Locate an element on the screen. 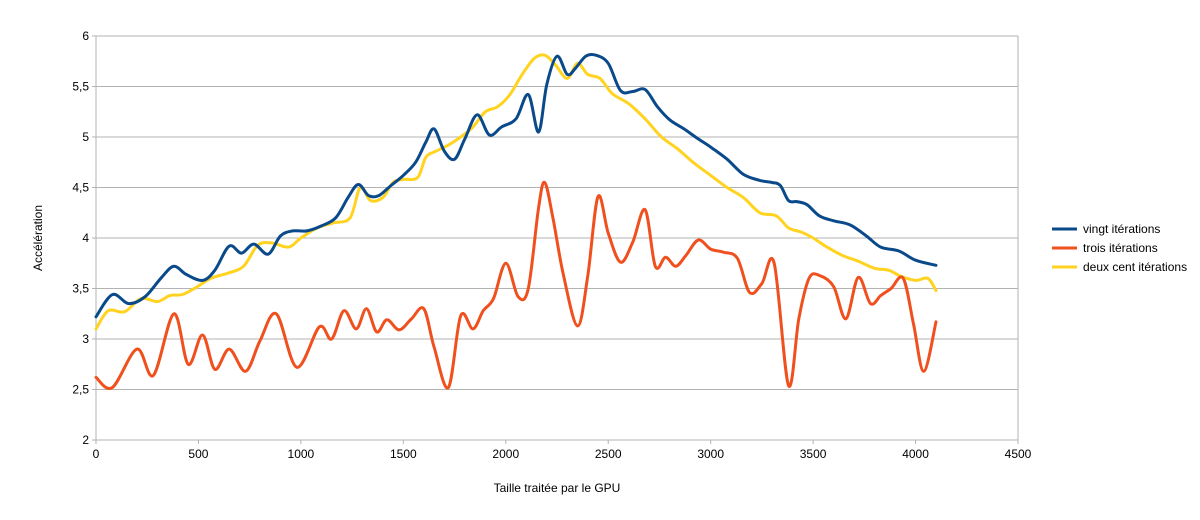 The width and height of the screenshot is (1200, 520). y-axis-ticks: 2 2,5 3 3,5 4 4,5 5 5,5 6 is located at coordinates (84, 238).